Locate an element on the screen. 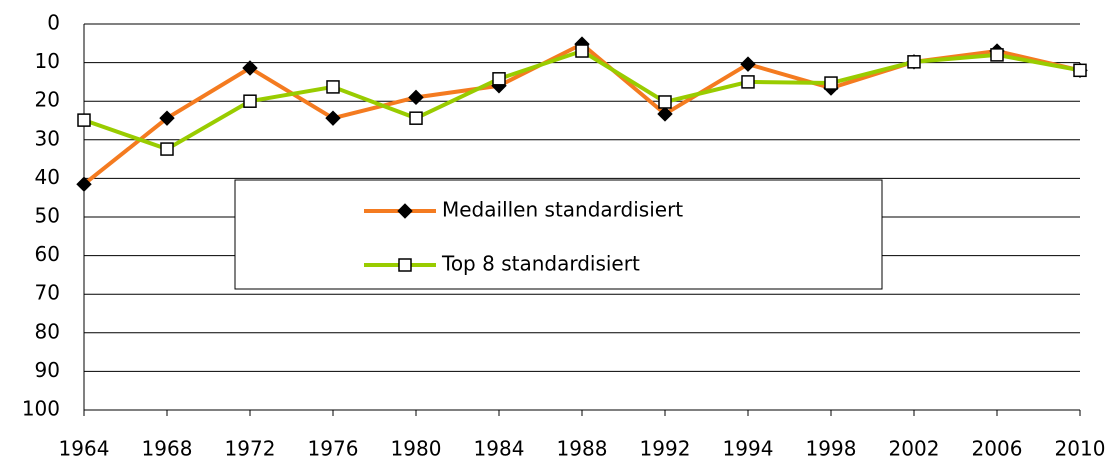 Image resolution: width=1118 pixels, height=463 pixels. y-tick-label: 0 is located at coordinates (53, 23).